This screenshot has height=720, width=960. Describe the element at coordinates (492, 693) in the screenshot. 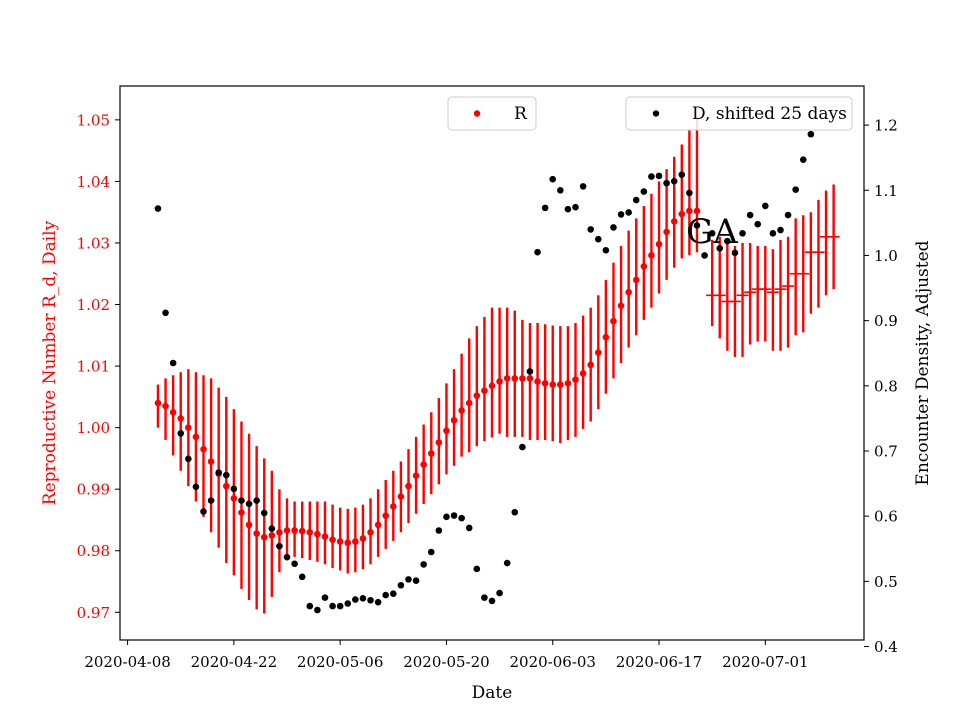

I see `x-axis-label: Date` at that location.